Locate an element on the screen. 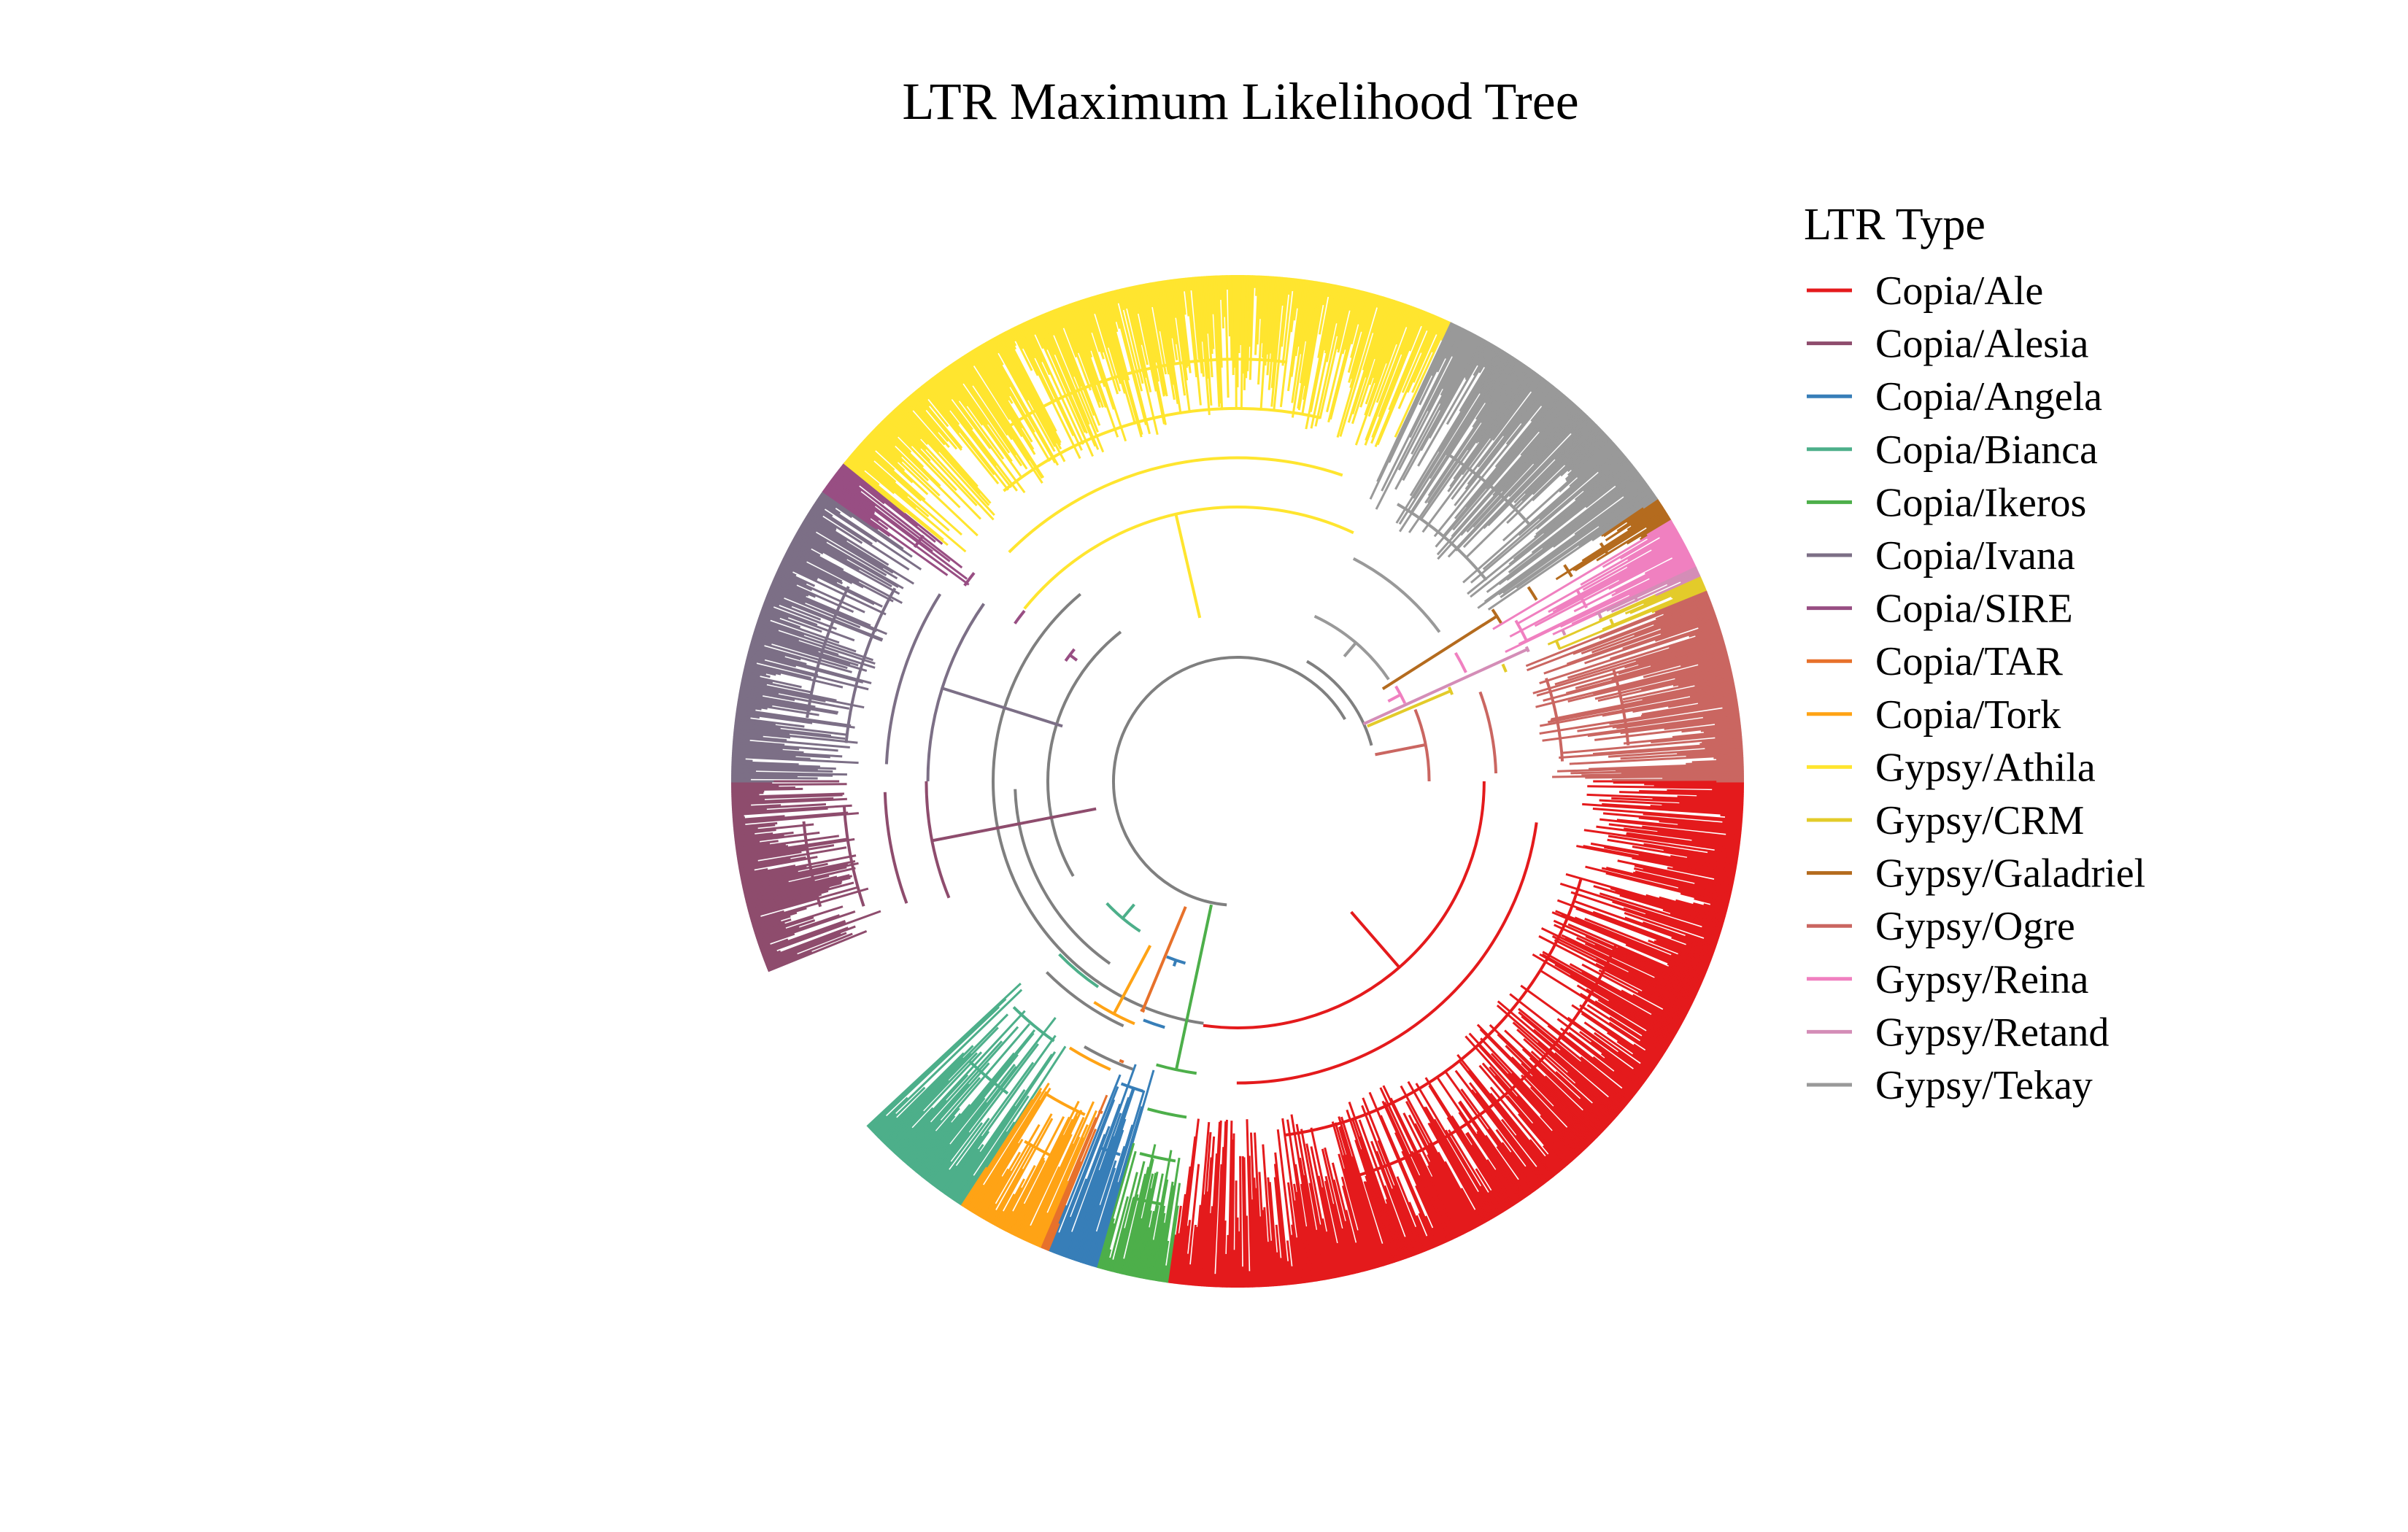 Image resolution: width=2408 pixels, height=1532 pixels. legend-item: Gypsy/Athila is located at coordinates (1952, 767).